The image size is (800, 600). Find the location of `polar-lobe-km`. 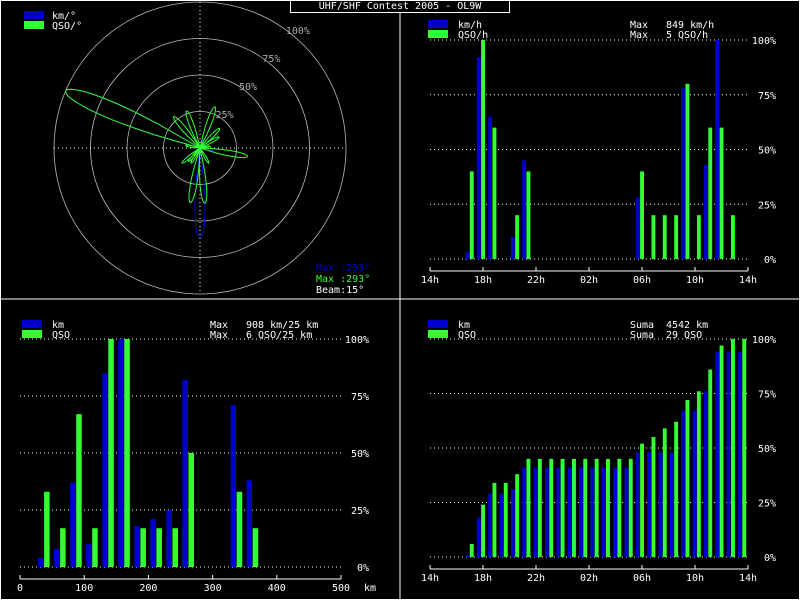

polar-lobe-km is located at coordinates (200, 192).